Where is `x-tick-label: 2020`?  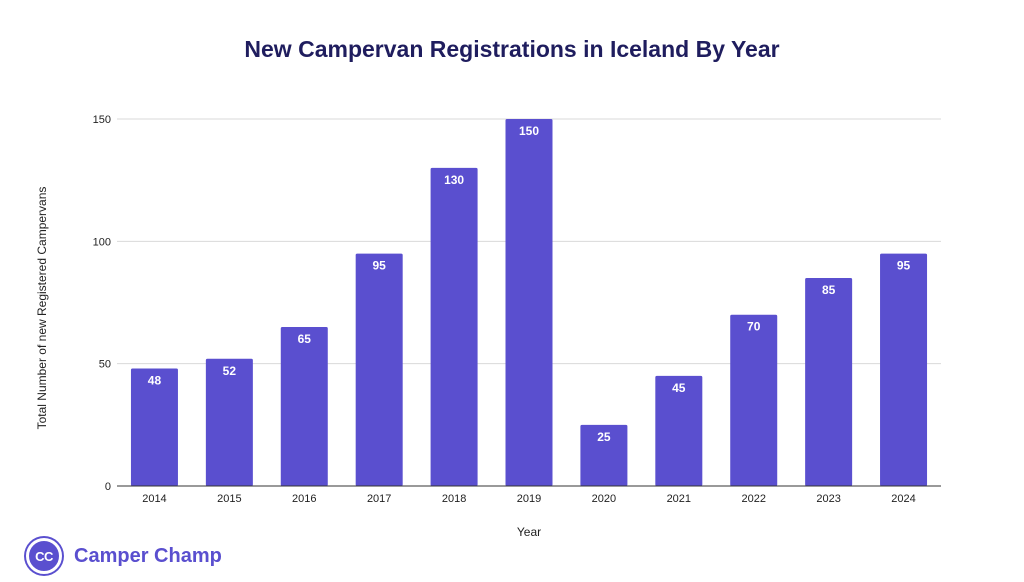
x-tick-label: 2020 is located at coordinates (604, 499).